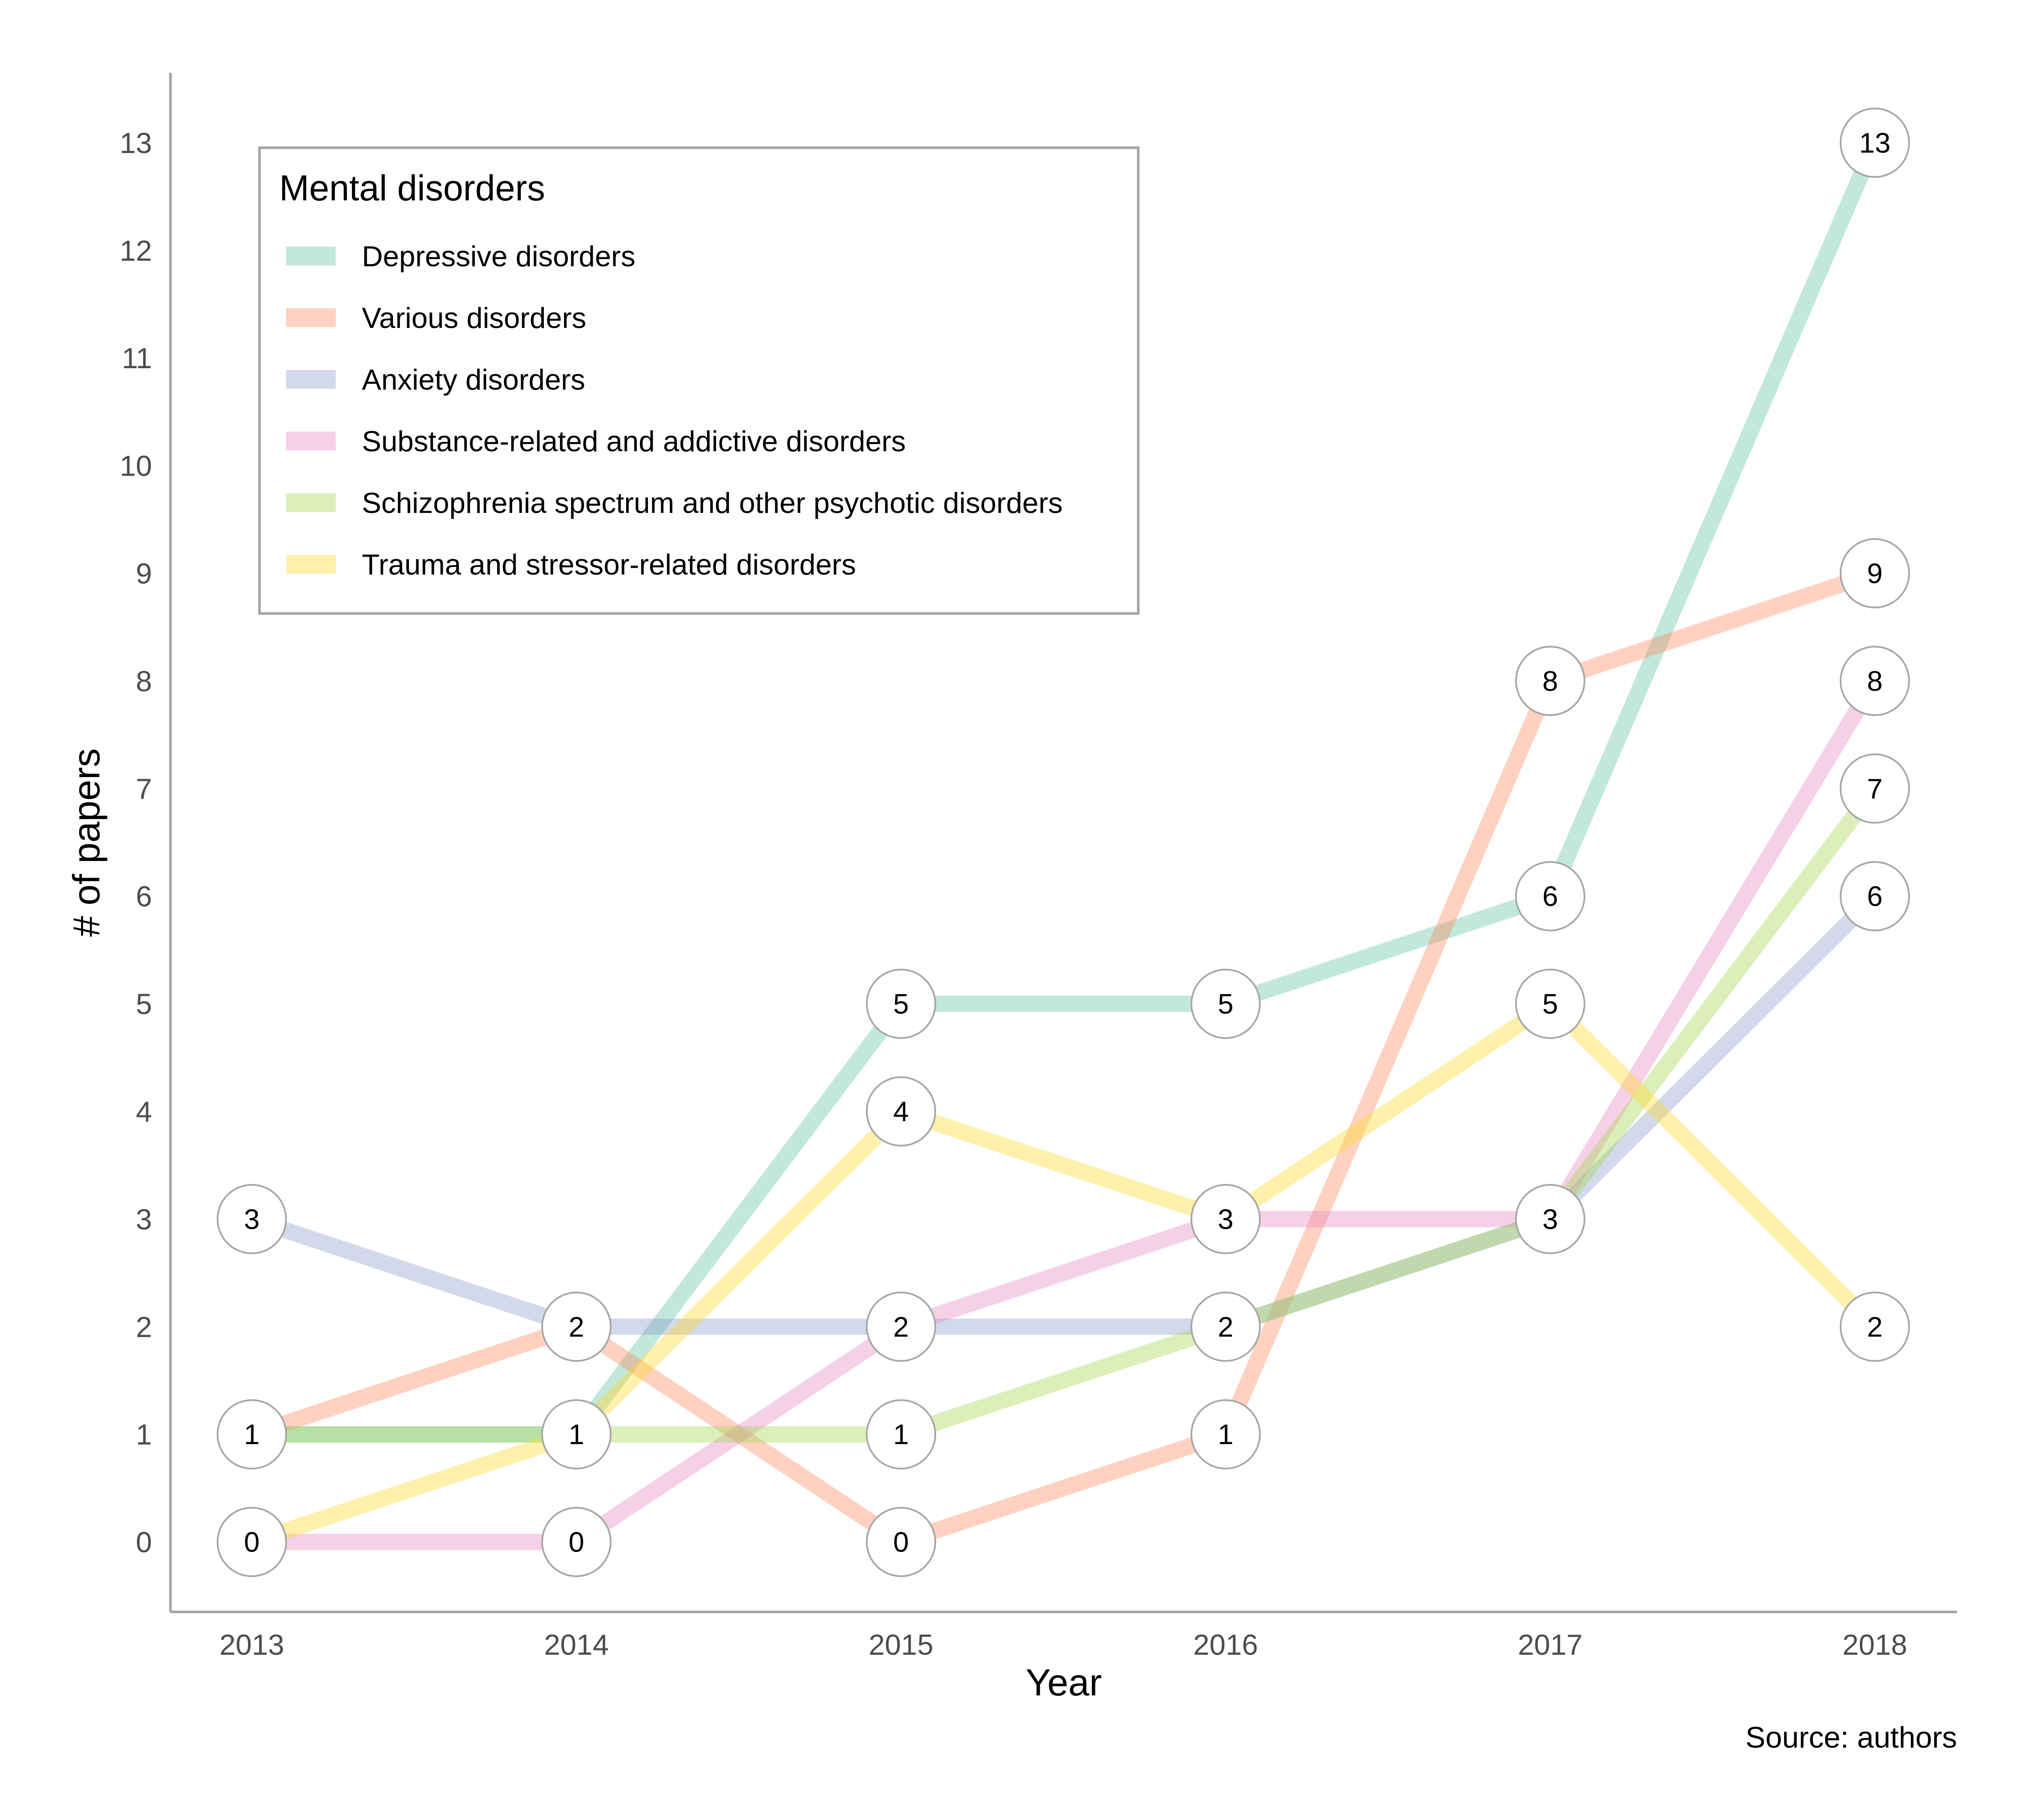 The height and width of the screenshot is (1820, 2023). I want to click on legend-title: Mental disorders, so click(412, 188).